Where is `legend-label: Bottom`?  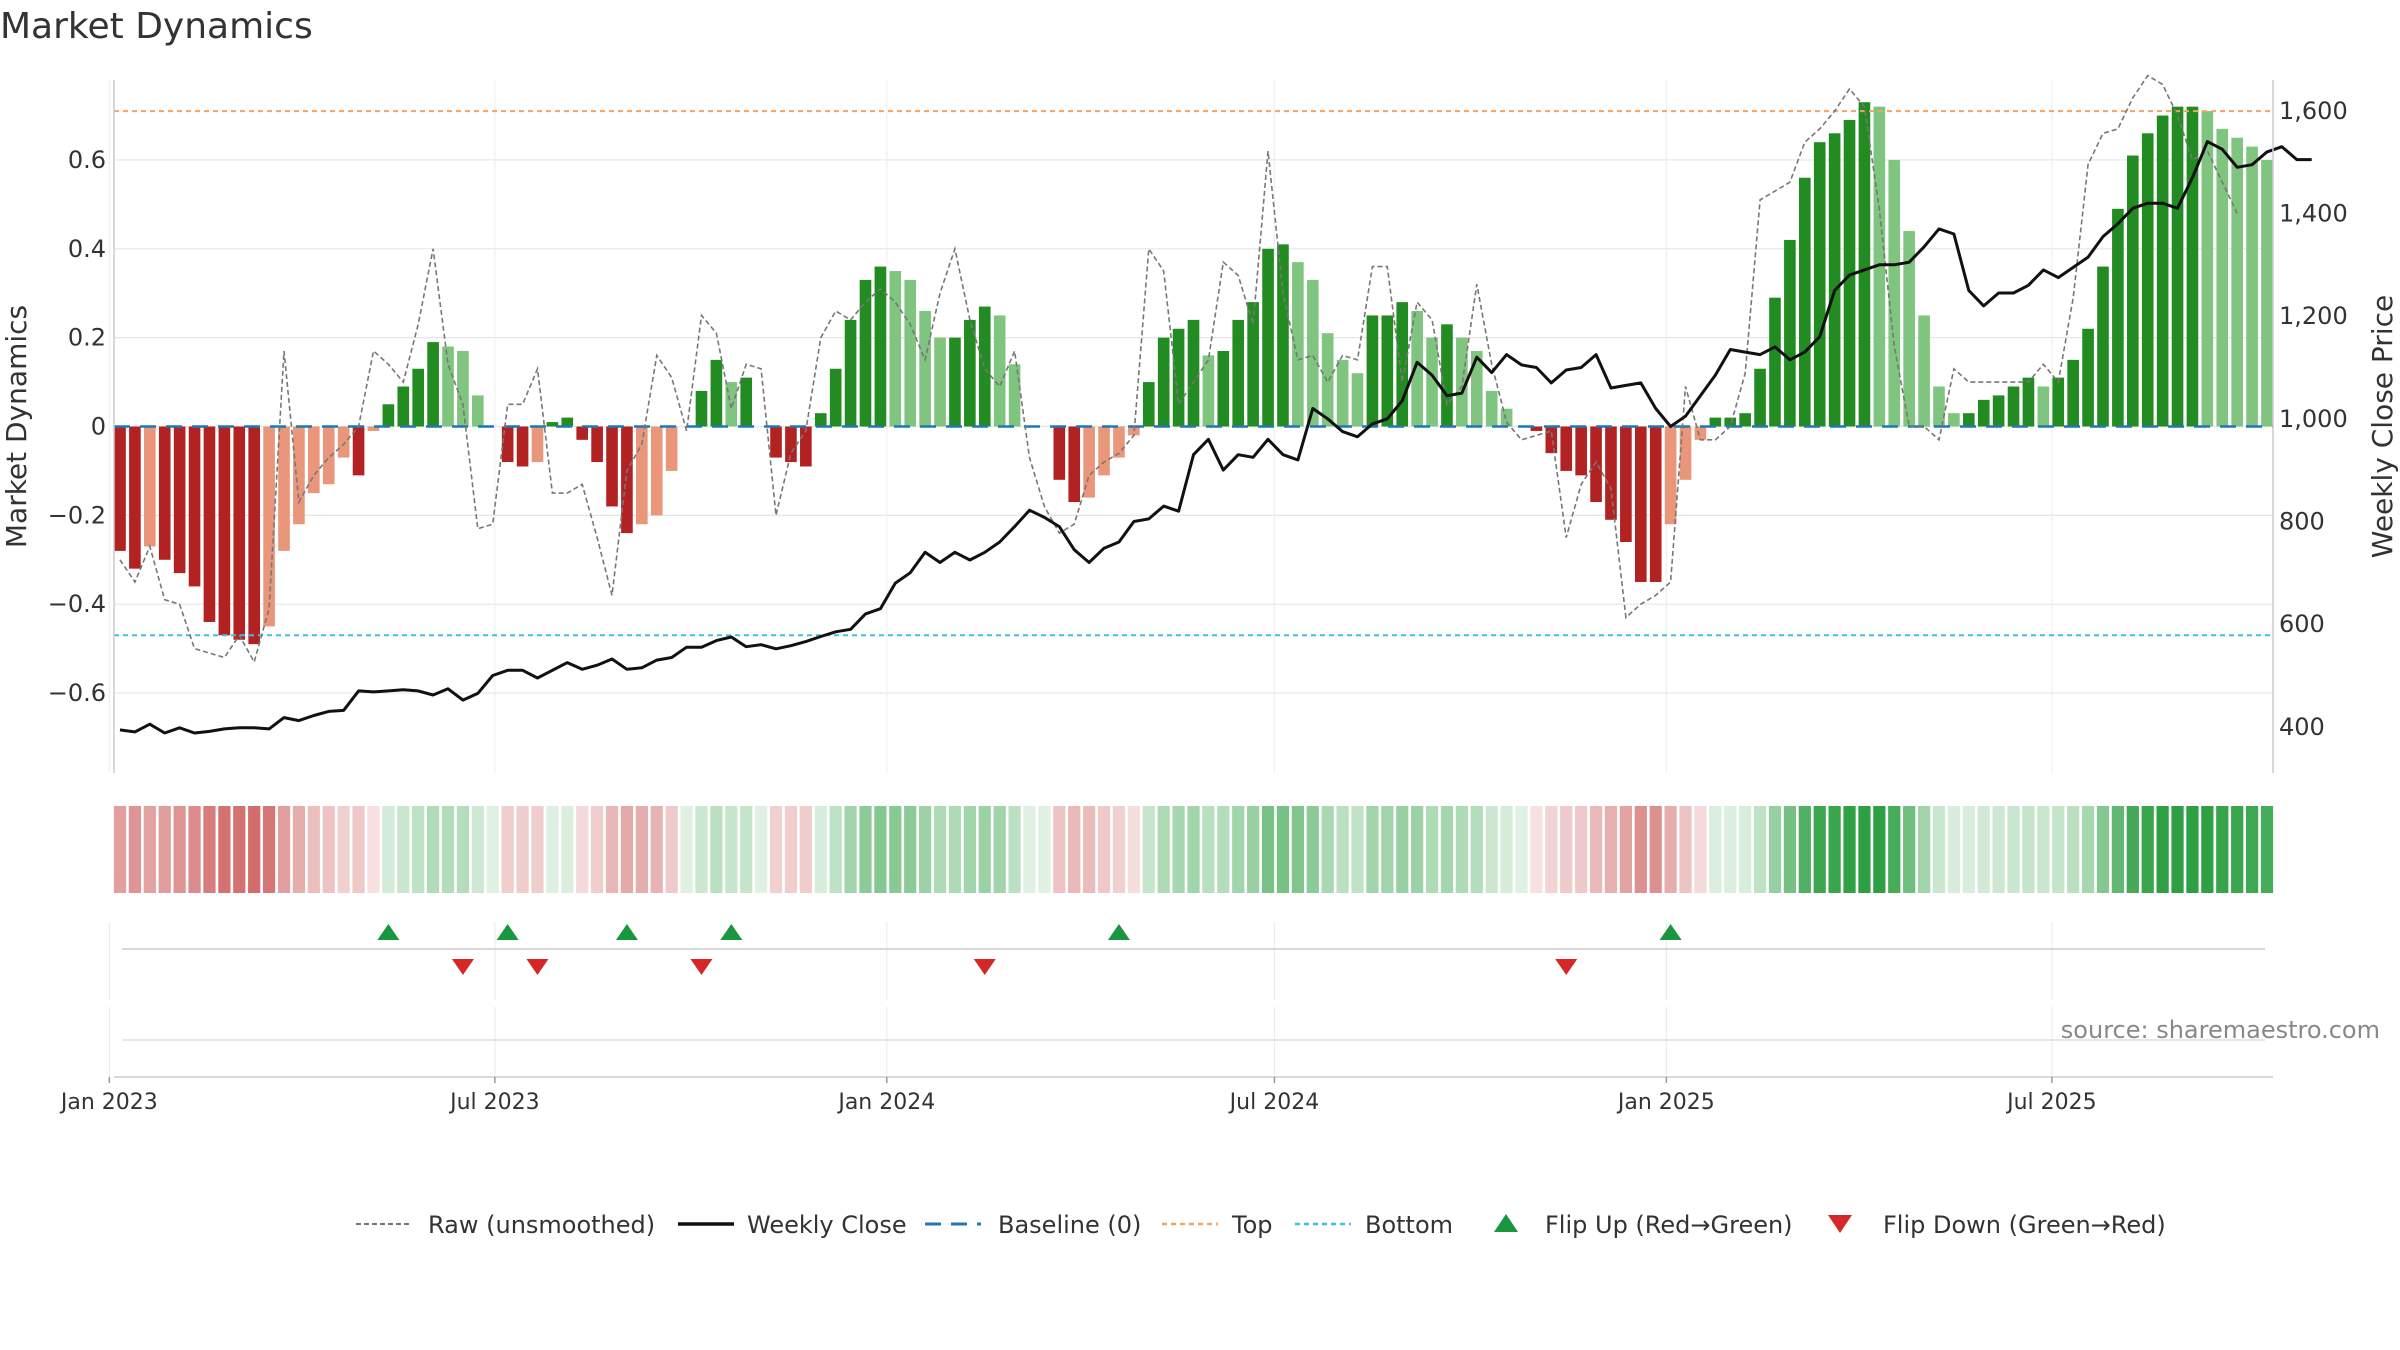 legend-label: Bottom is located at coordinates (1409, 1225).